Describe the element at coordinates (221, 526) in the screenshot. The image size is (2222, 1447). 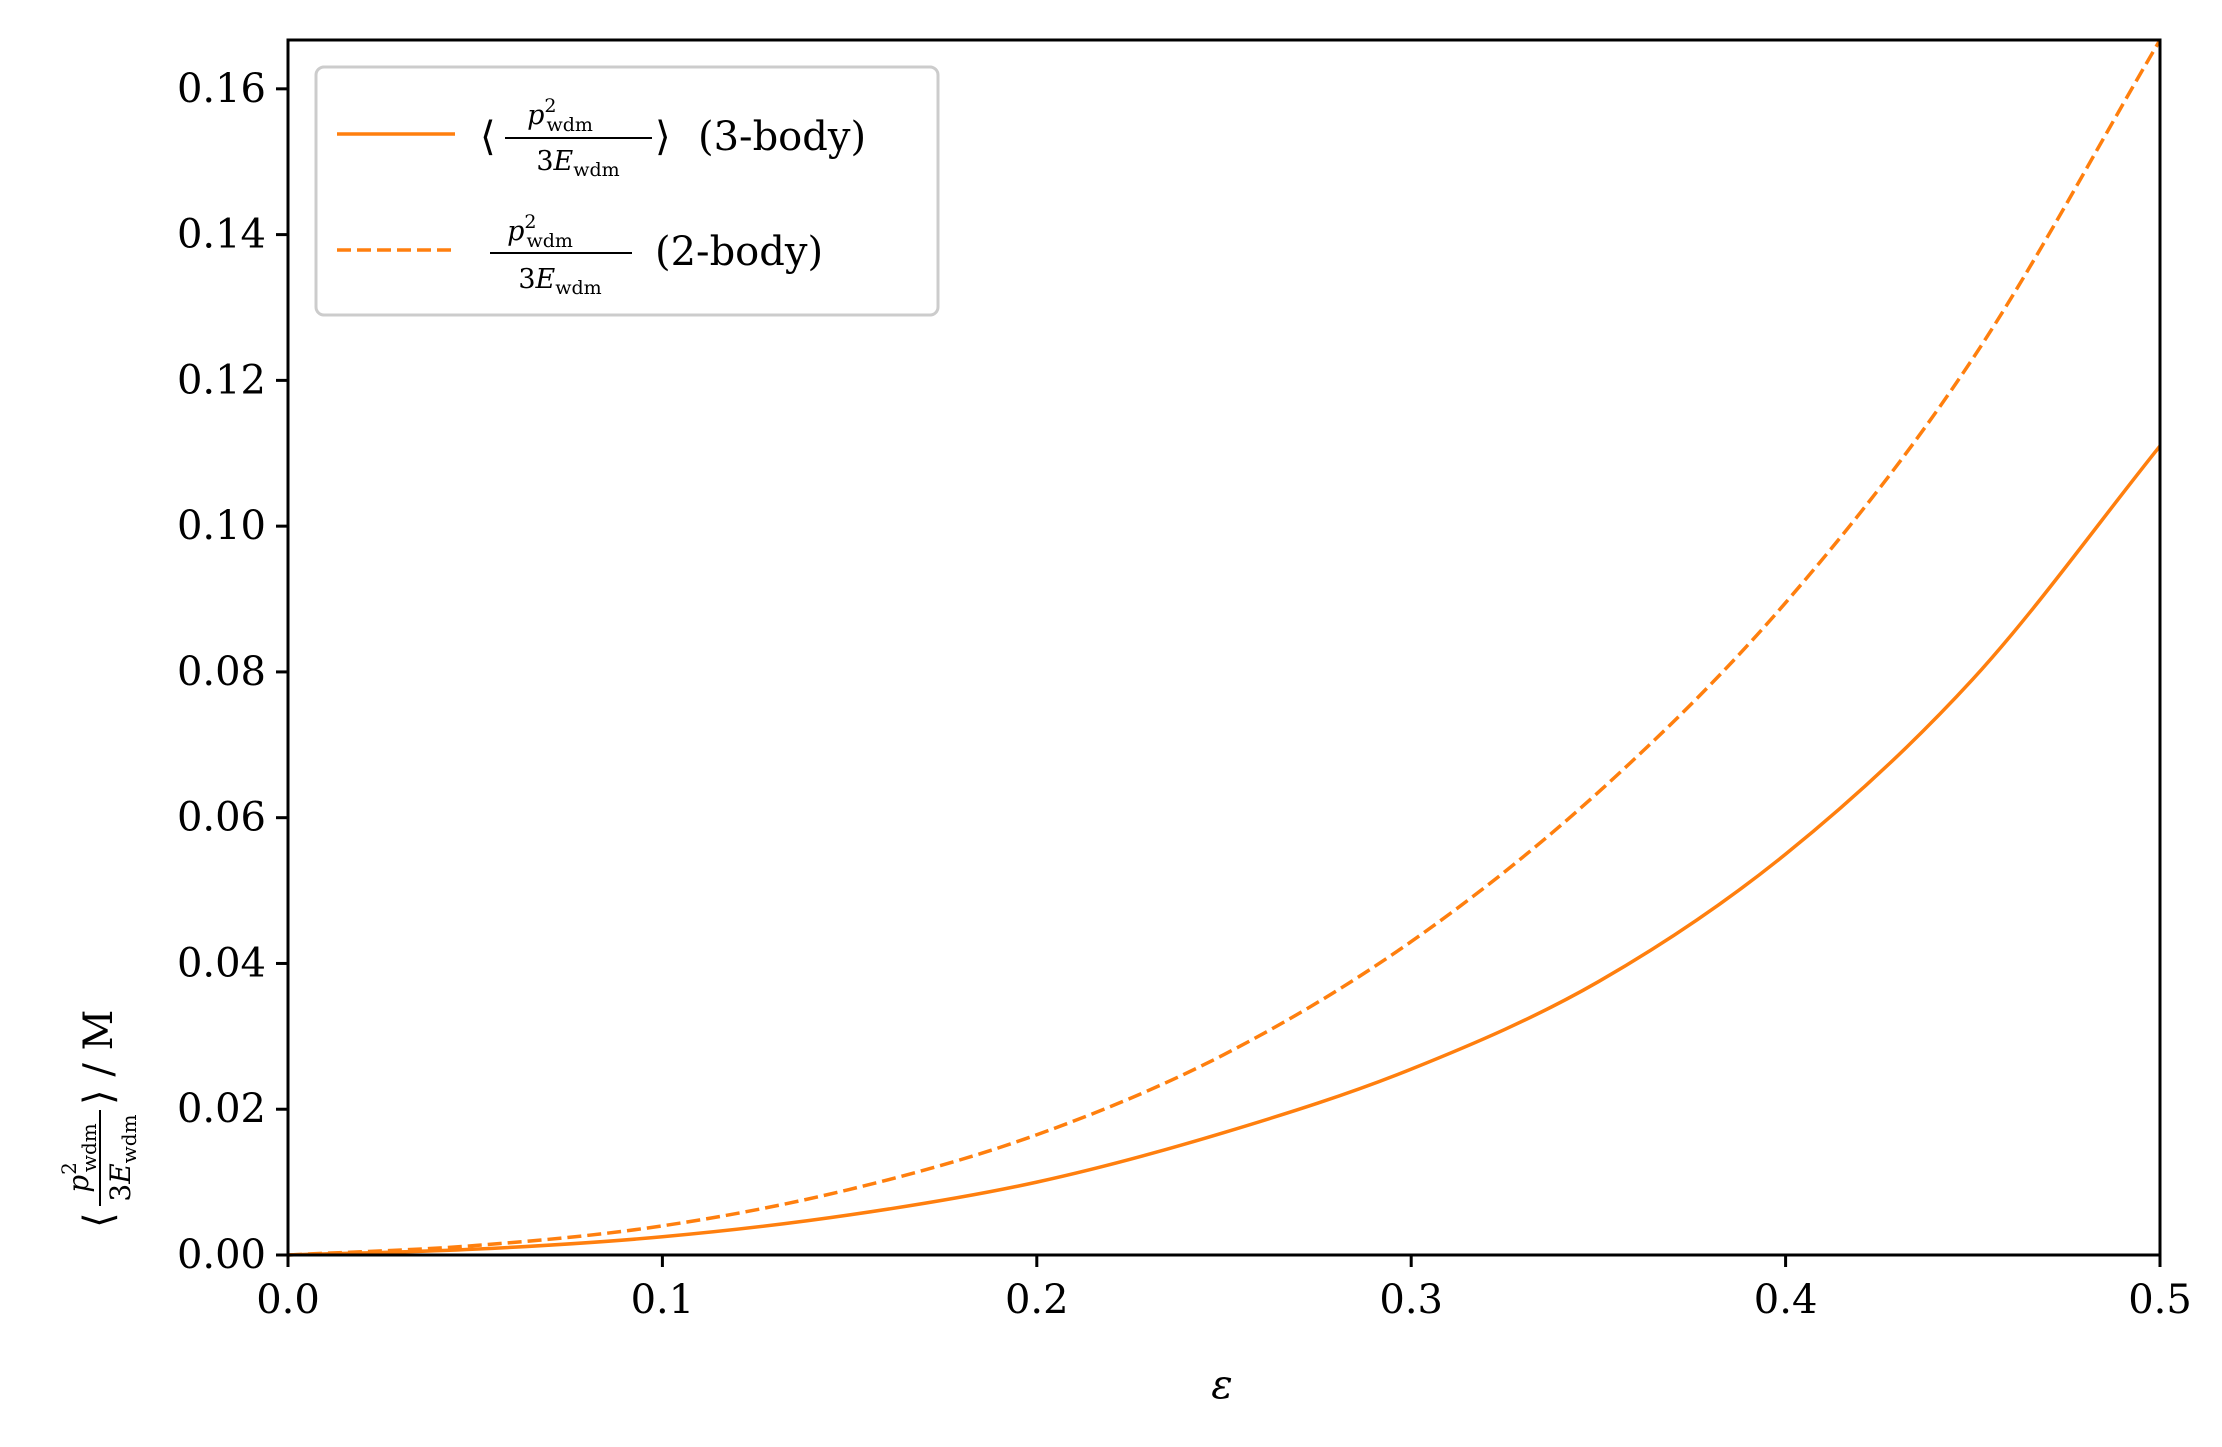
I see `y-tick-label: 0.10` at that location.